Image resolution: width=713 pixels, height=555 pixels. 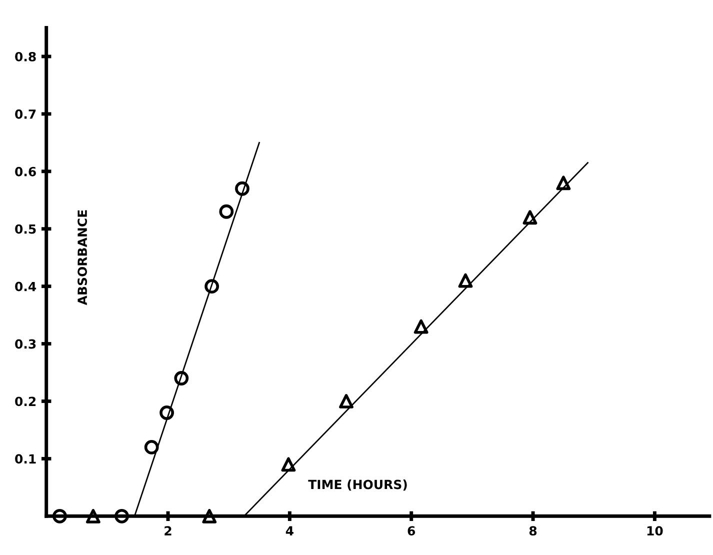 I want to click on y-tick-label: 0.3, so click(x=25, y=344).